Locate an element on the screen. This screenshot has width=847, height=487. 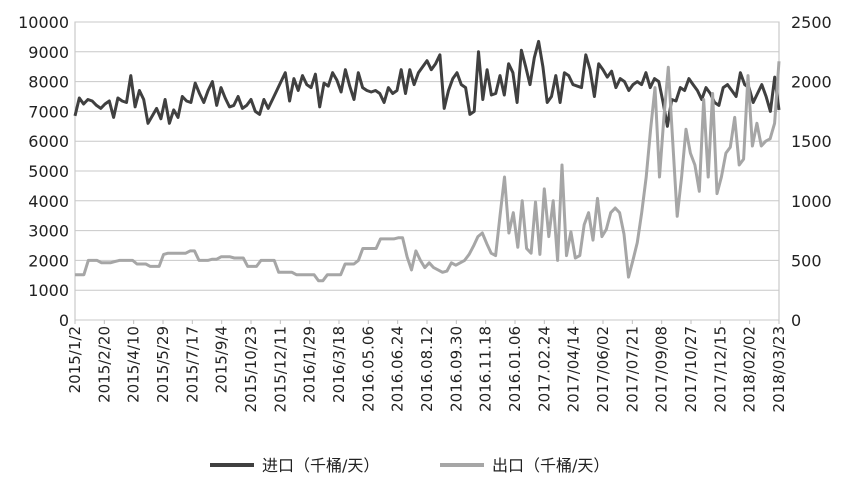
x-tick-label: 2016.11.18 is located at coordinates (486, 369).